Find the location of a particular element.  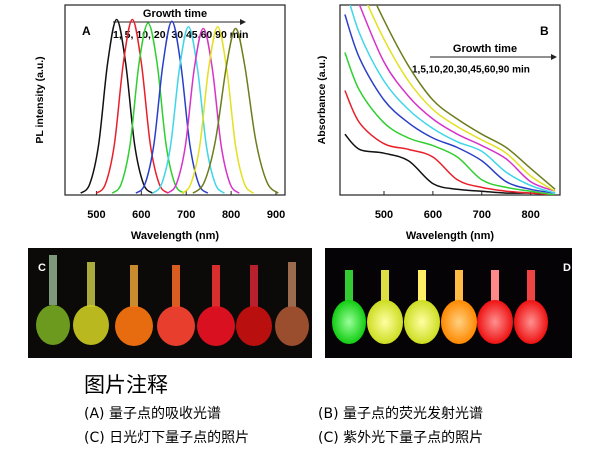

panel-label: B is located at coordinates (544, 31).